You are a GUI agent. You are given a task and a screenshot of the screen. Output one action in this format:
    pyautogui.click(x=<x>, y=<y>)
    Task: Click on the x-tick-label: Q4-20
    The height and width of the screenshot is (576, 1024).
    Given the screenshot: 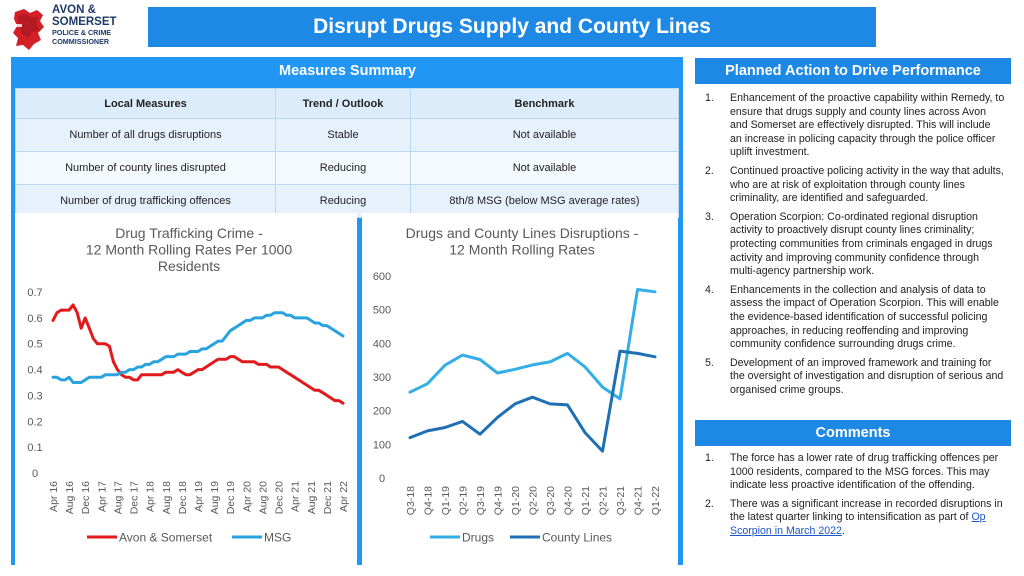 What is the action you would take?
    pyautogui.click(x=569, y=500)
    